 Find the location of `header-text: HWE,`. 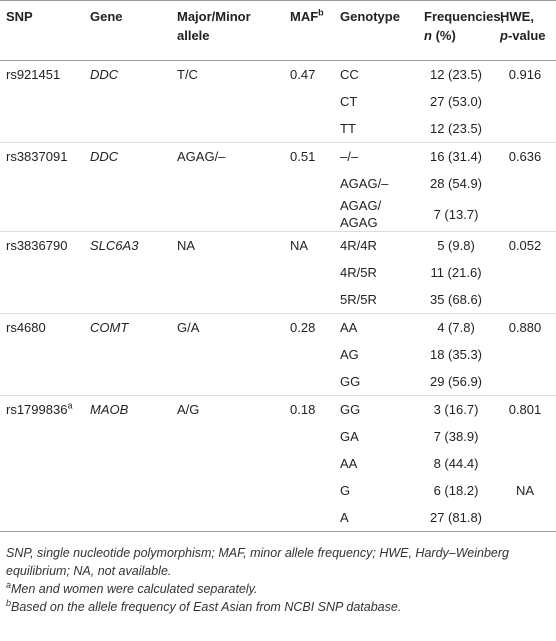

header-text: HWE, is located at coordinates (517, 16).